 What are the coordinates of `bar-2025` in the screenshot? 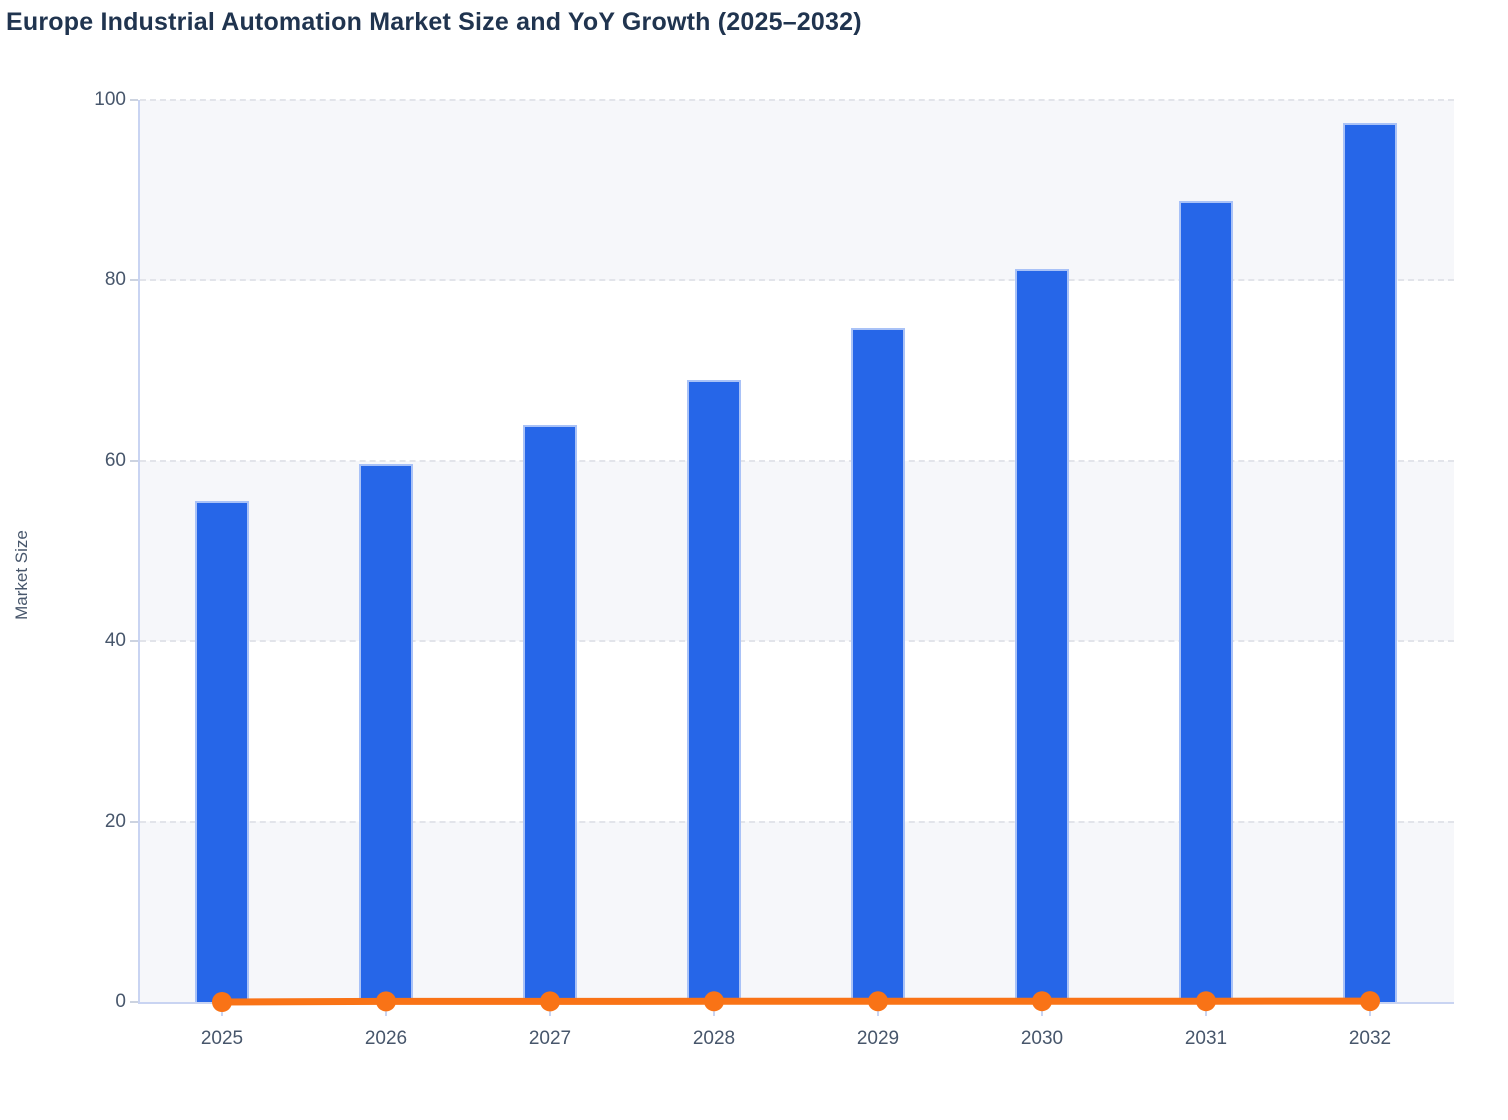 It's located at (222, 751).